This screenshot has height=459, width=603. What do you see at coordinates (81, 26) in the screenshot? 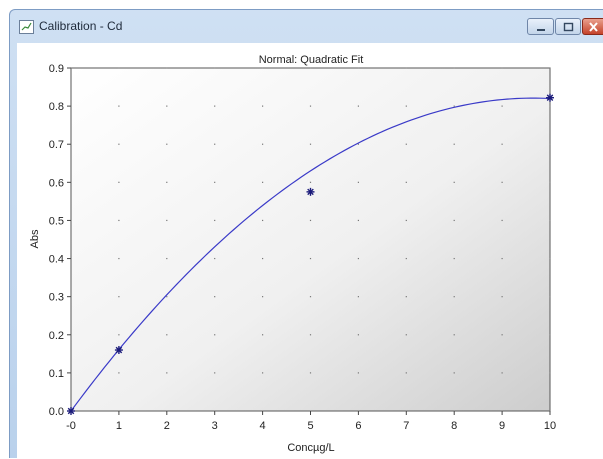
I see `window-title: Calibration - Cd` at bounding box center [81, 26].